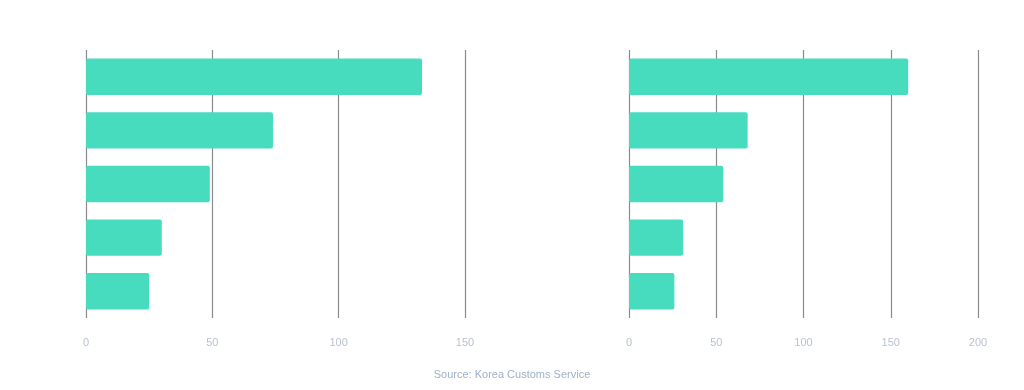  Describe the element at coordinates (512, 374) in the screenshot. I see `source-note: Source: Korea Customs Service` at that location.